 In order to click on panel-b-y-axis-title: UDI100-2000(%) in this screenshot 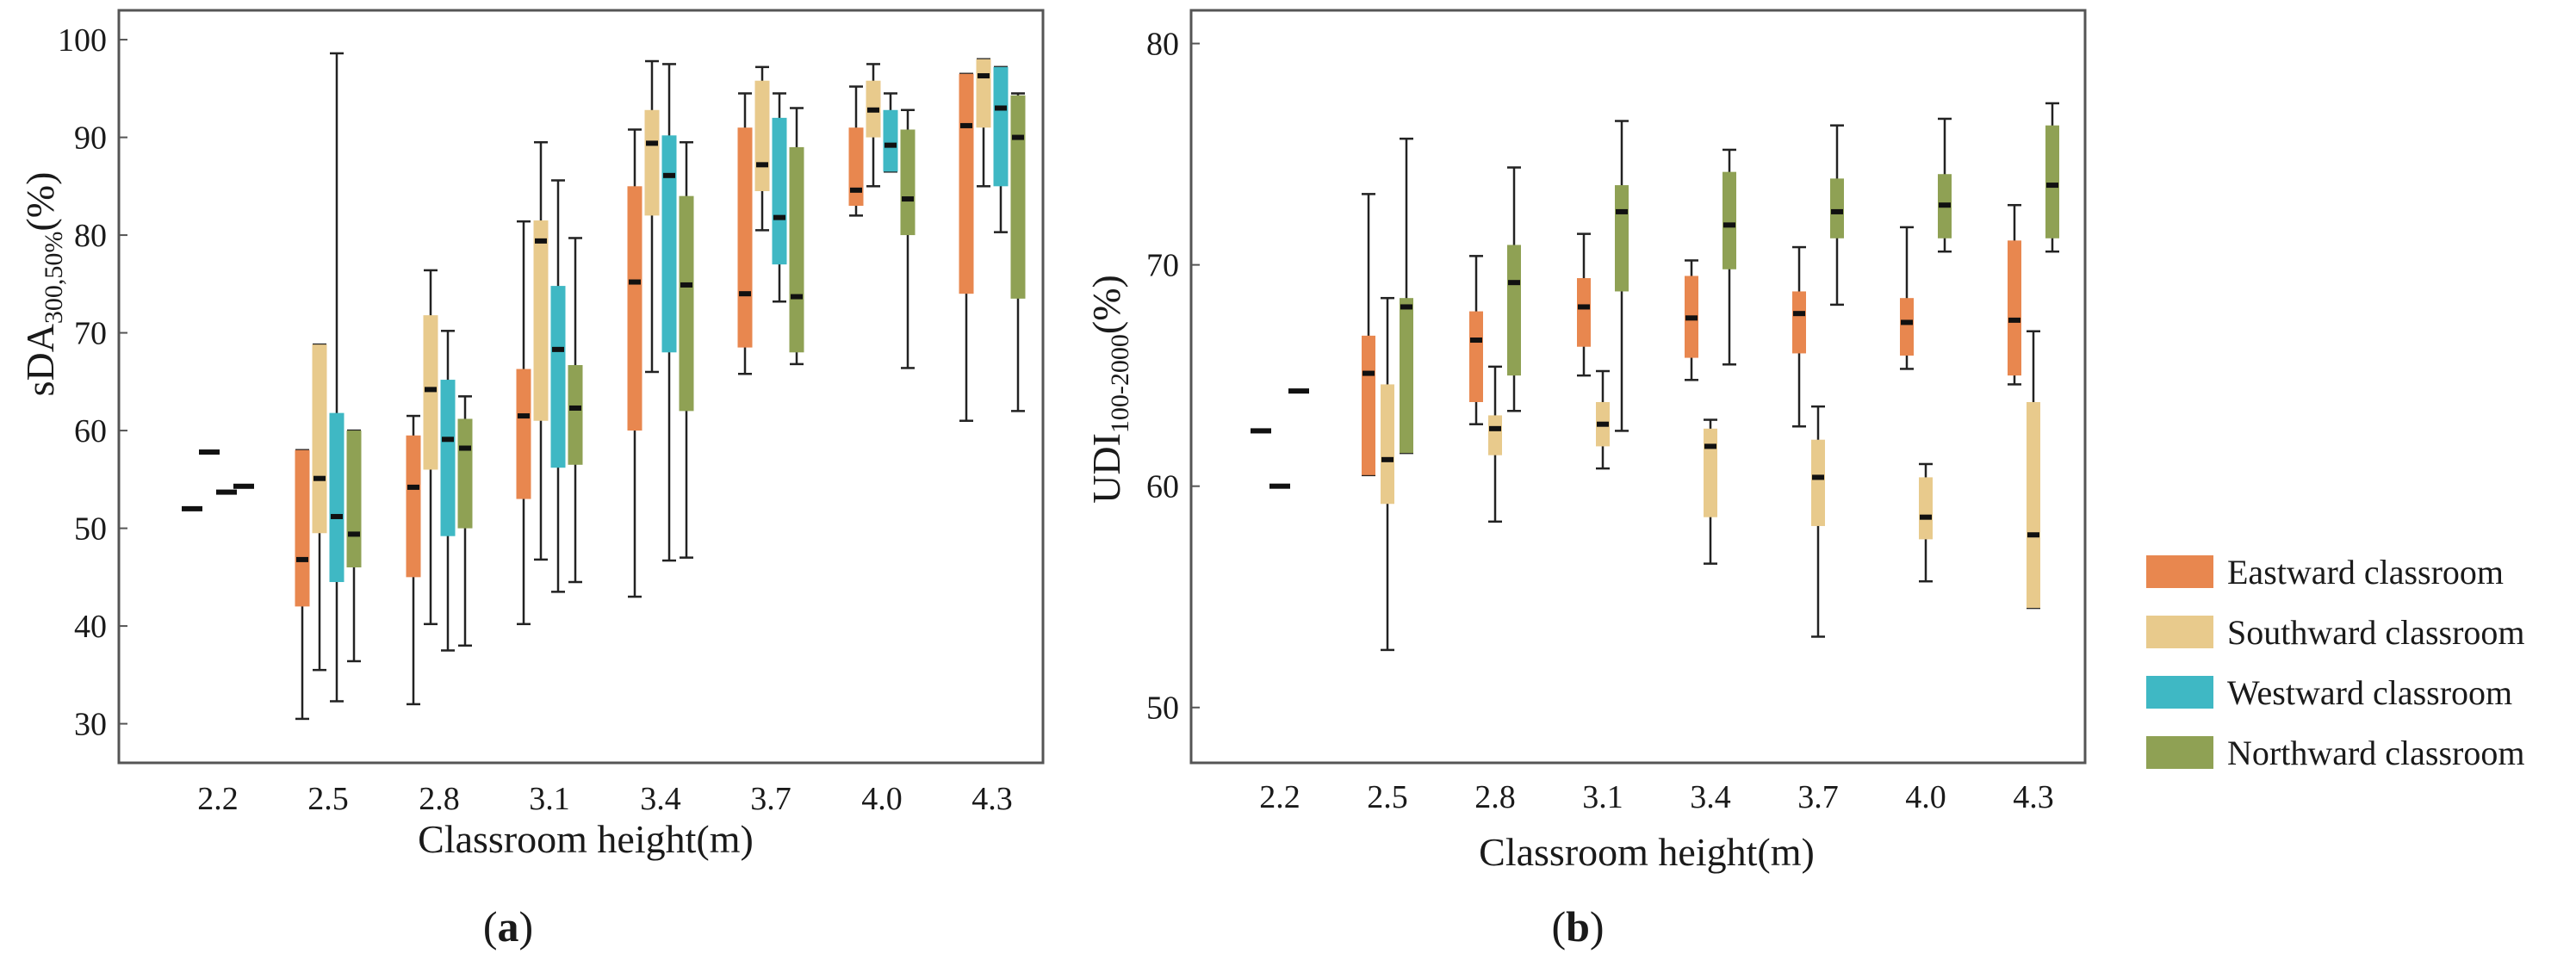, I will do `click(1109, 389)`.